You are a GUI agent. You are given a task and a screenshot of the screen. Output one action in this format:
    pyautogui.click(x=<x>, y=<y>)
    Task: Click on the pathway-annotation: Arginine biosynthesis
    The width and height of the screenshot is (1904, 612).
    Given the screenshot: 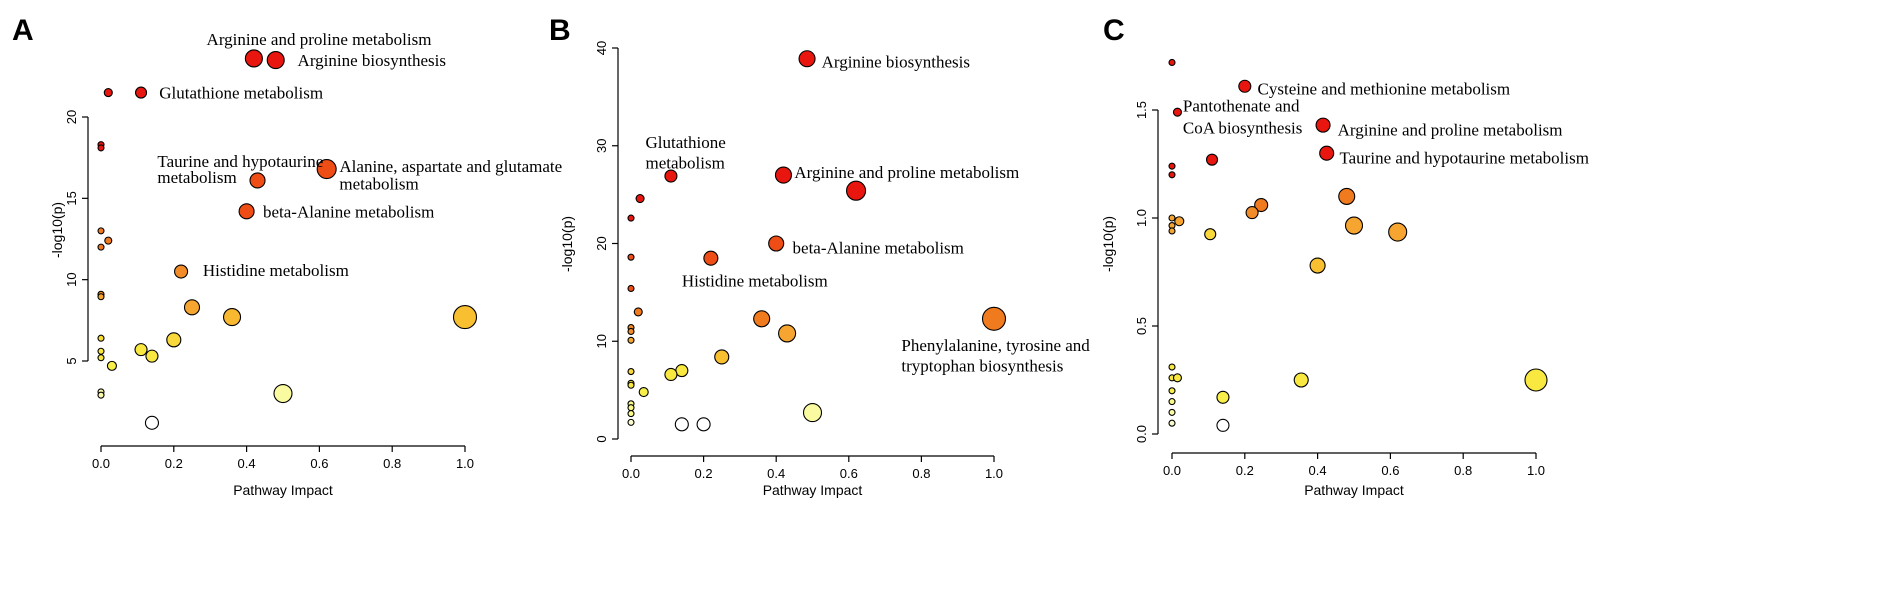 What is the action you would take?
    pyautogui.click(x=372, y=60)
    